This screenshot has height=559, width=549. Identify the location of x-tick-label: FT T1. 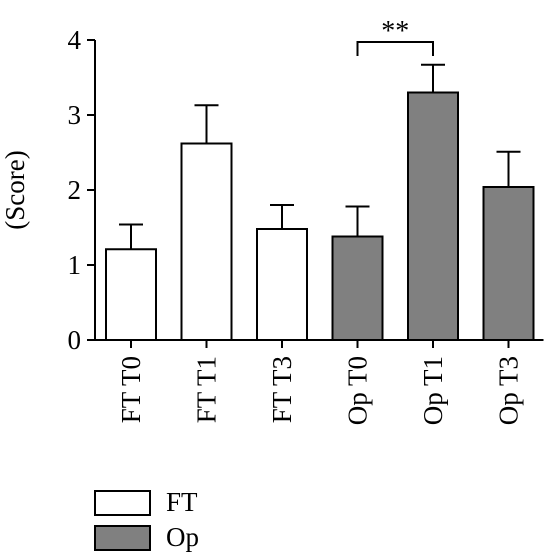
(207, 389).